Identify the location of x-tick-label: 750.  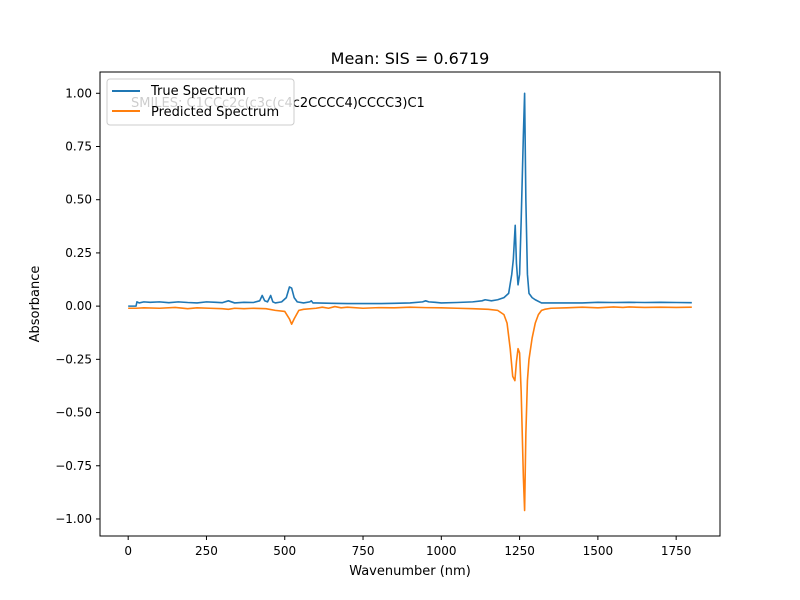
(363, 551).